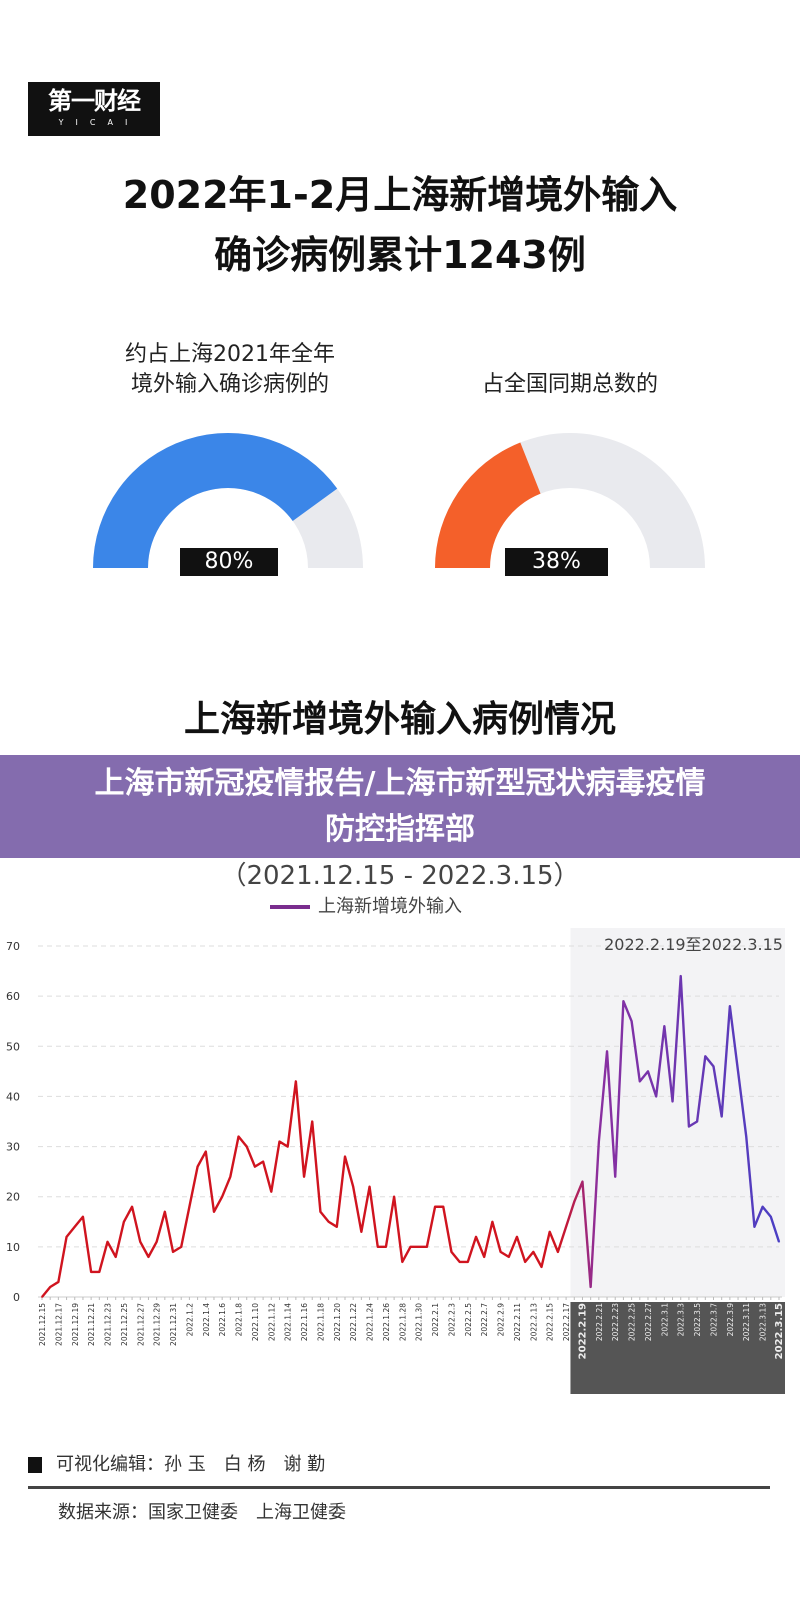 Image resolution: width=800 pixels, height=1615 pixels. Describe the element at coordinates (677, 1348) in the screenshot. I see `highlight-axis-band` at that location.